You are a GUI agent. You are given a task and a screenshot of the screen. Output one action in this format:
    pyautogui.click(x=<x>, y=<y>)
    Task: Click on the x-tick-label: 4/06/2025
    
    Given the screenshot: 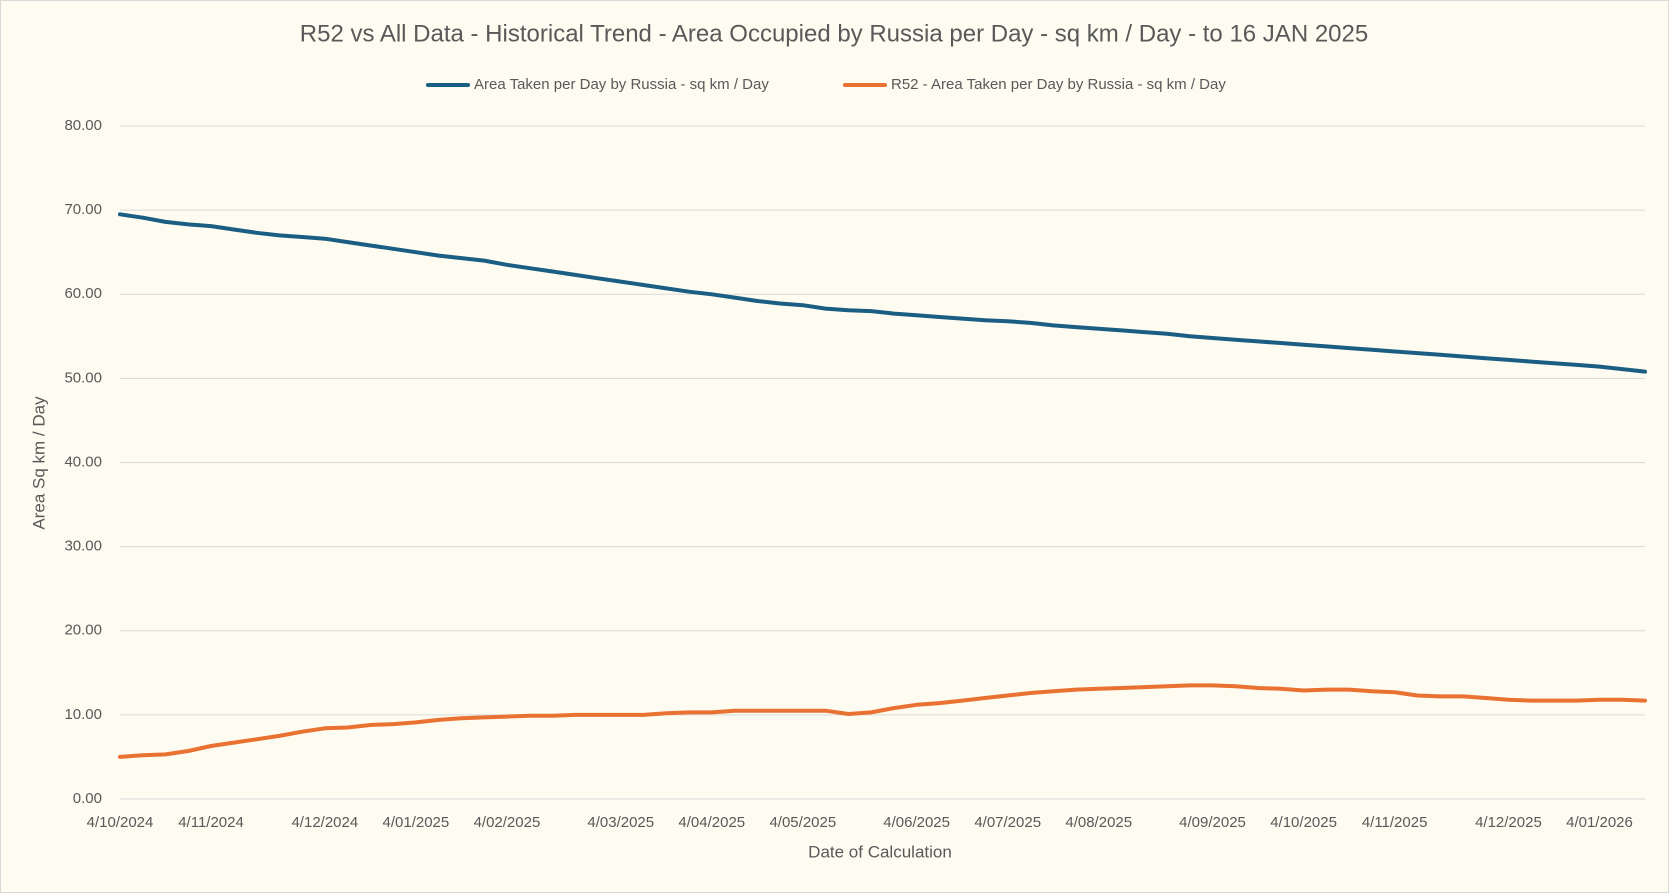 What is the action you would take?
    pyautogui.click(x=916, y=822)
    